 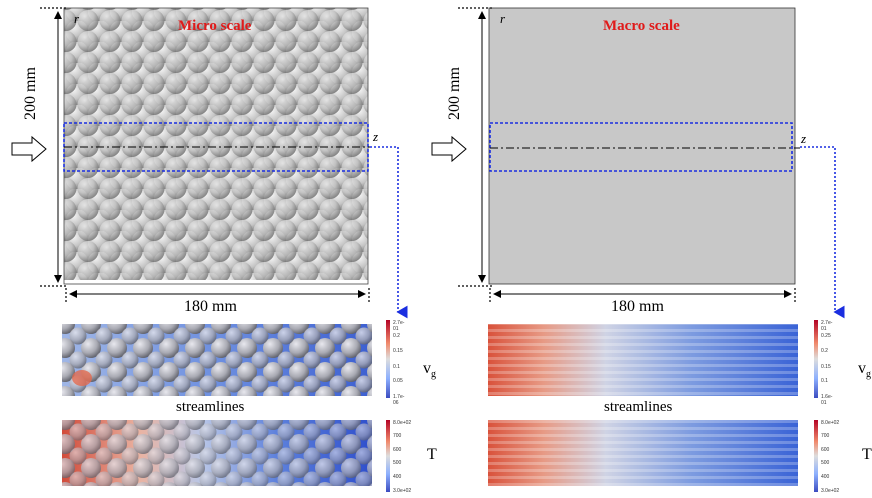 What do you see at coordinates (643, 453) in the screenshot?
I see `macro-temperature-streaks` at bounding box center [643, 453].